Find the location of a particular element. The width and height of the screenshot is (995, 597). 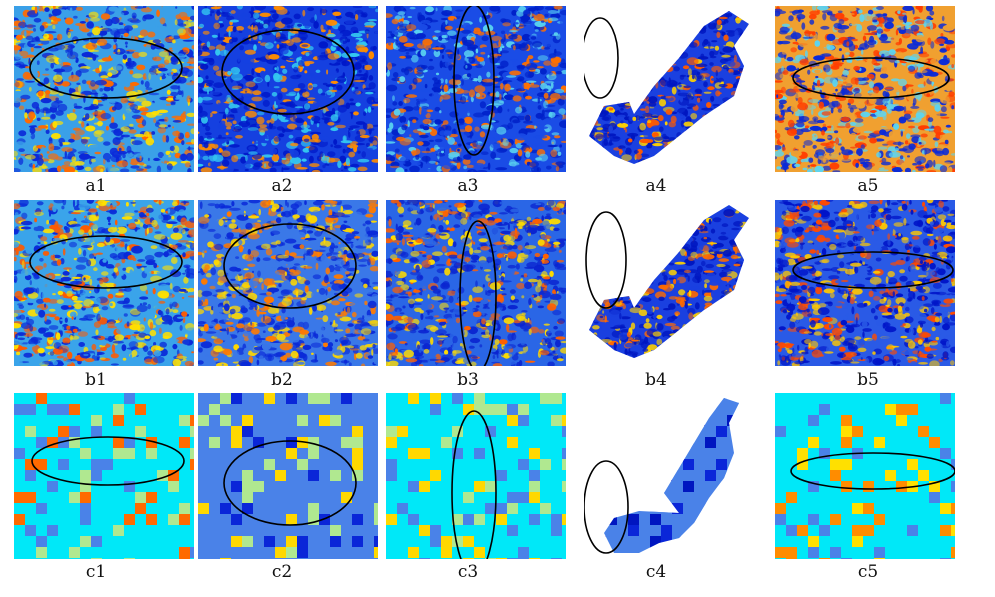

map-image-c3 is located at coordinates (476, 476).